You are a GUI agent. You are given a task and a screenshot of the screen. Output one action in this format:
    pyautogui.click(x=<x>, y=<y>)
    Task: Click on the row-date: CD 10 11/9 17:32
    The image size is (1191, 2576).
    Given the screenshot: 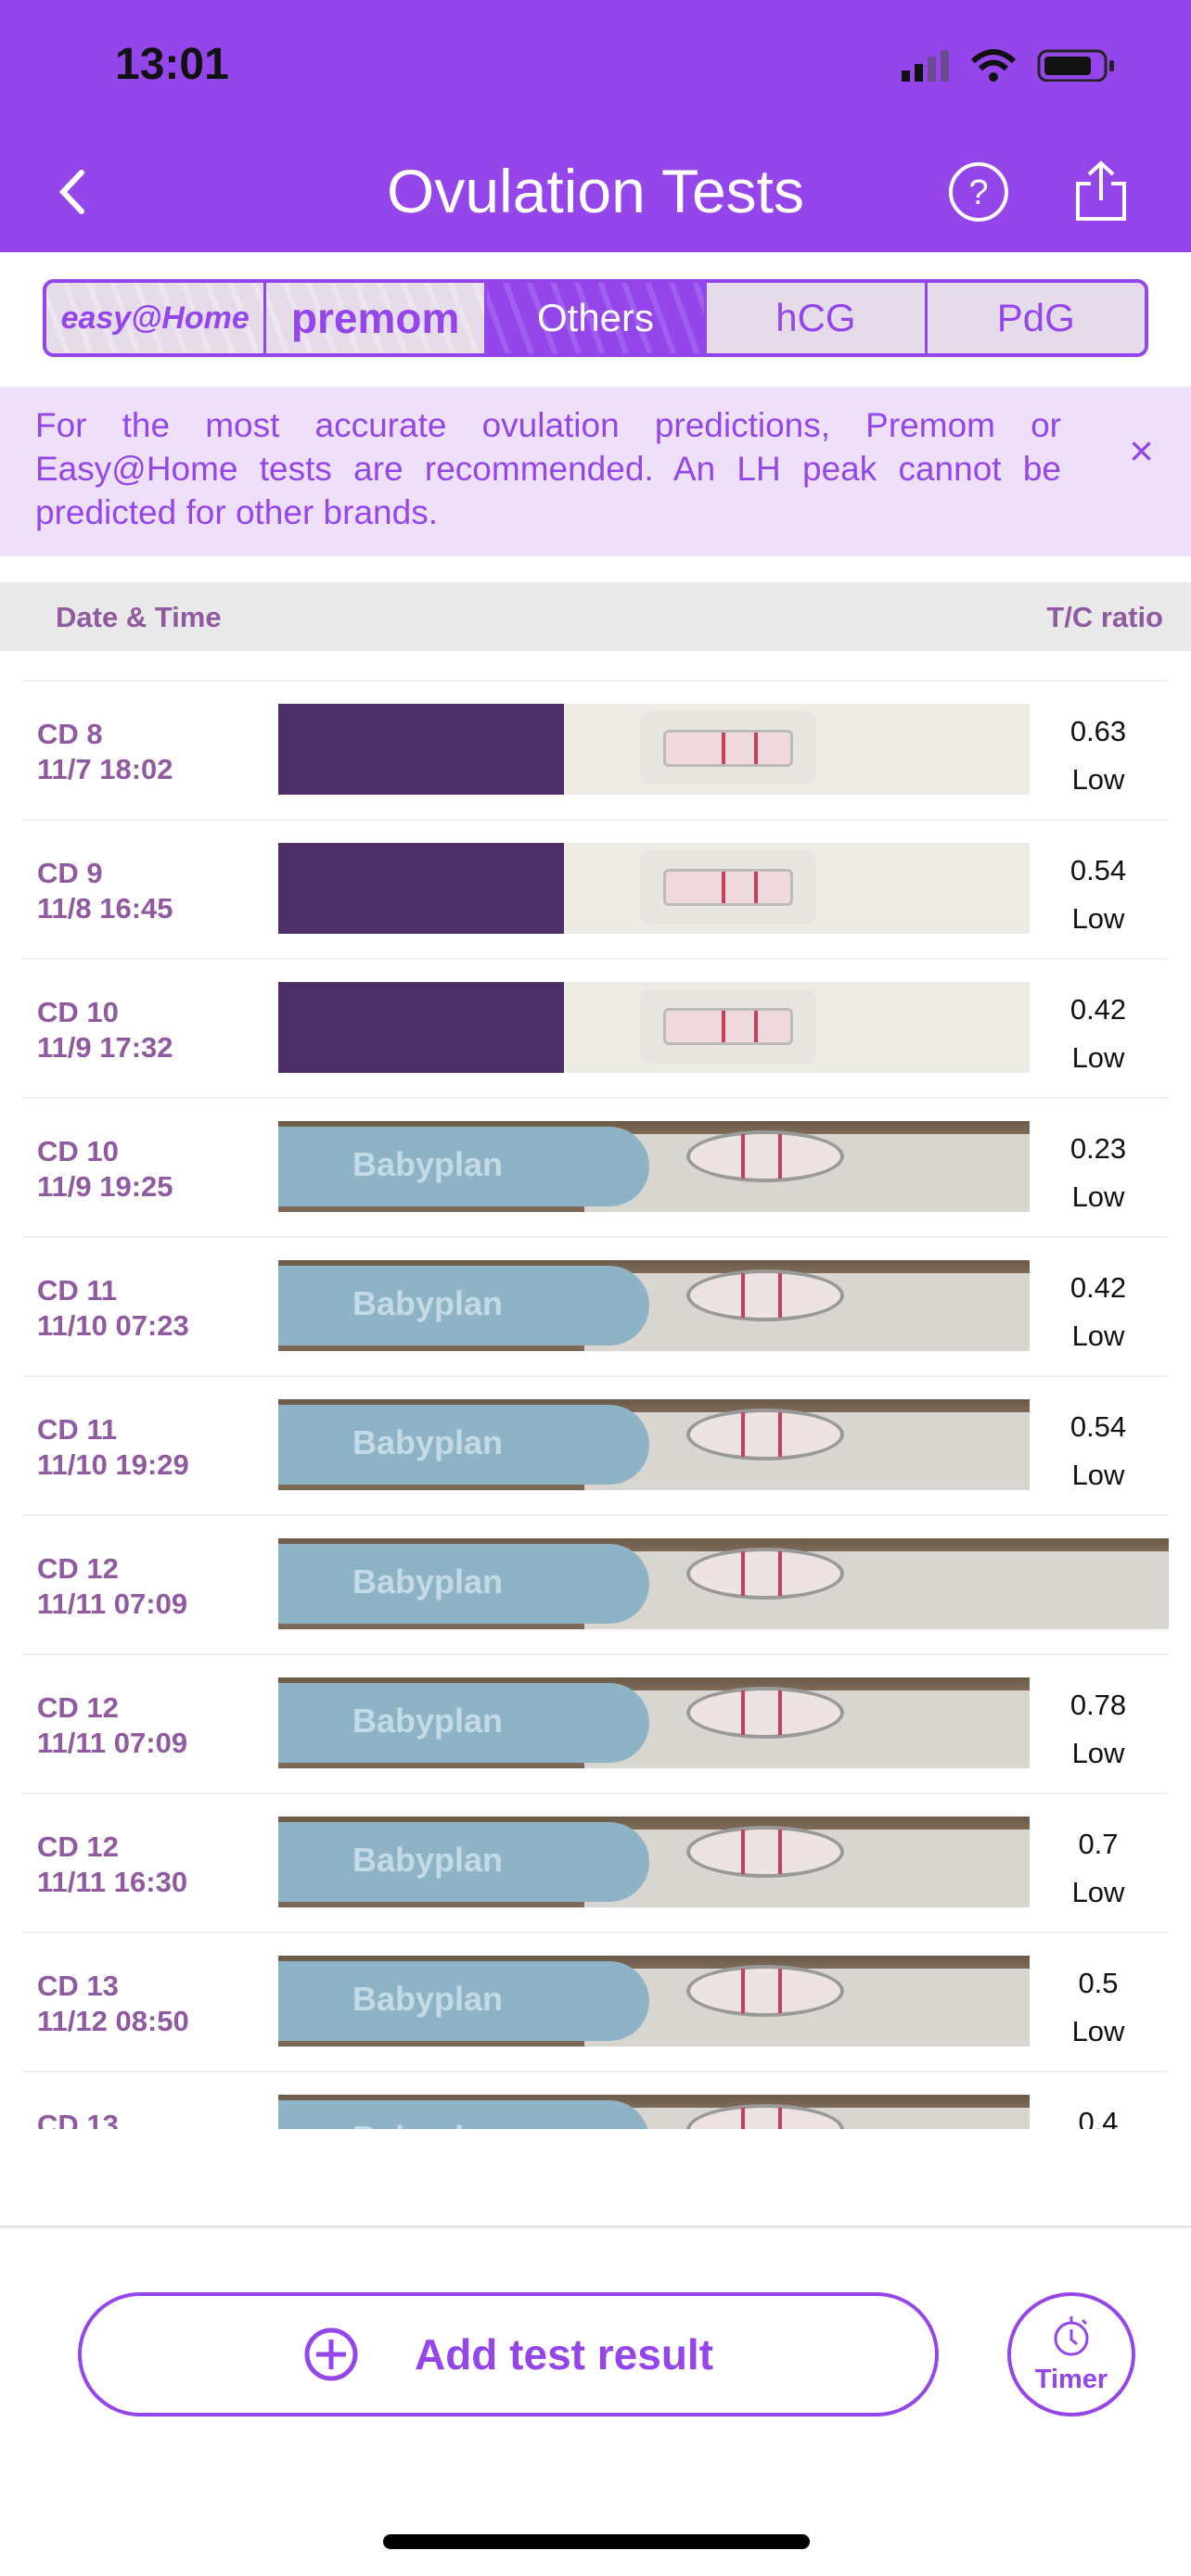 What is the action you would take?
    pyautogui.click(x=105, y=1030)
    